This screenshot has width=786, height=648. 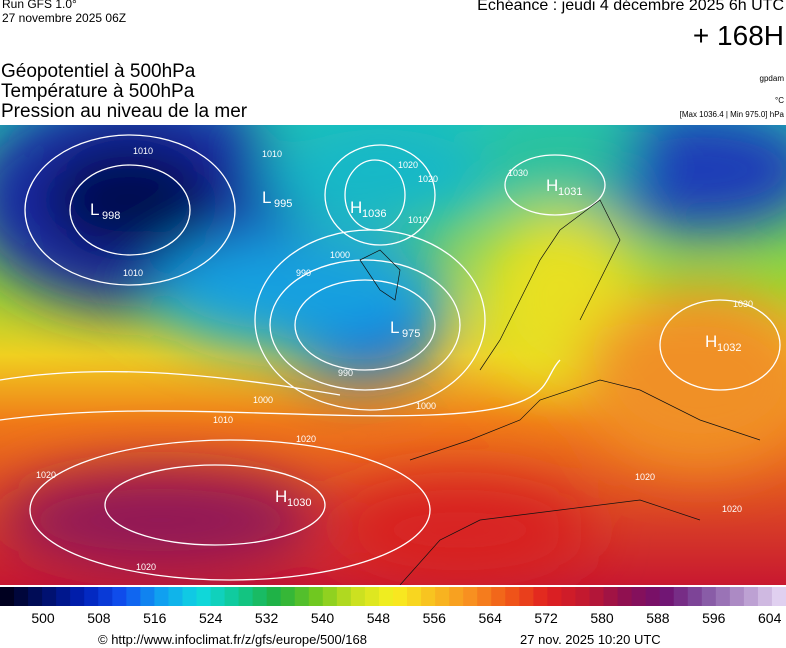 I want to click on title-1: Géopotentiel à 500hPa, so click(x=98, y=71).